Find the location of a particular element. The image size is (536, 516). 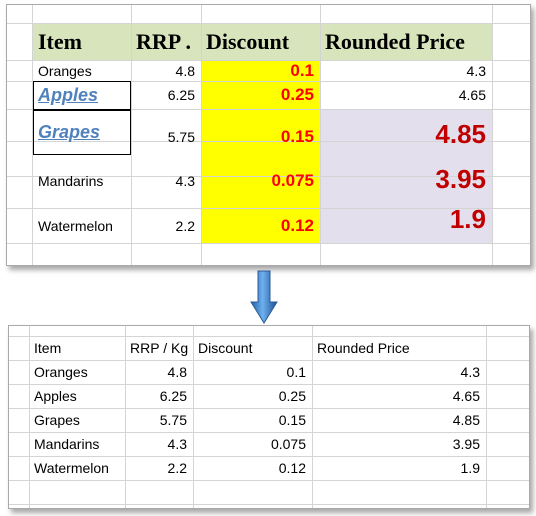

item-link: Grapes is located at coordinates (69, 131).